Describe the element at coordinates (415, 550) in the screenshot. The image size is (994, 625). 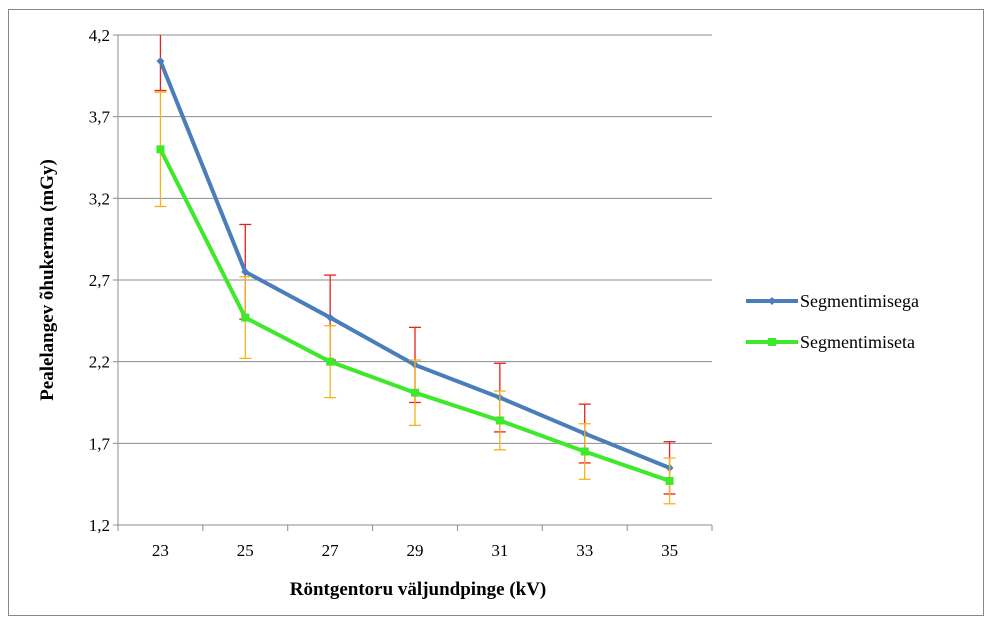
I see `x-tick-label: 29` at that location.